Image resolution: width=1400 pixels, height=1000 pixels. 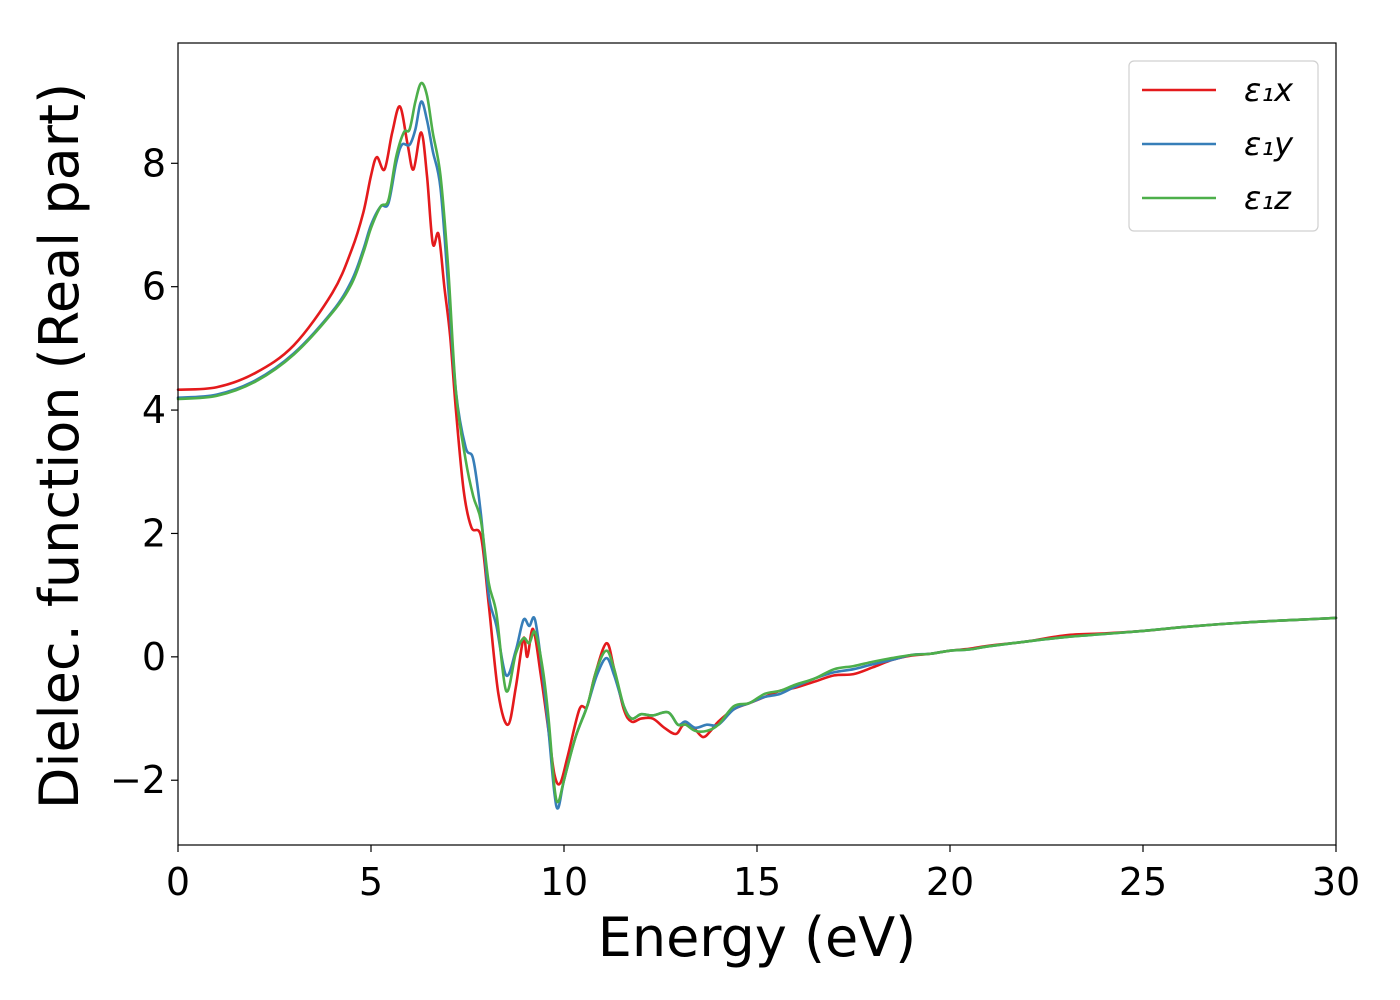 I want to click on y-axis-label: Dielec. function (Real part), so click(x=59, y=446).